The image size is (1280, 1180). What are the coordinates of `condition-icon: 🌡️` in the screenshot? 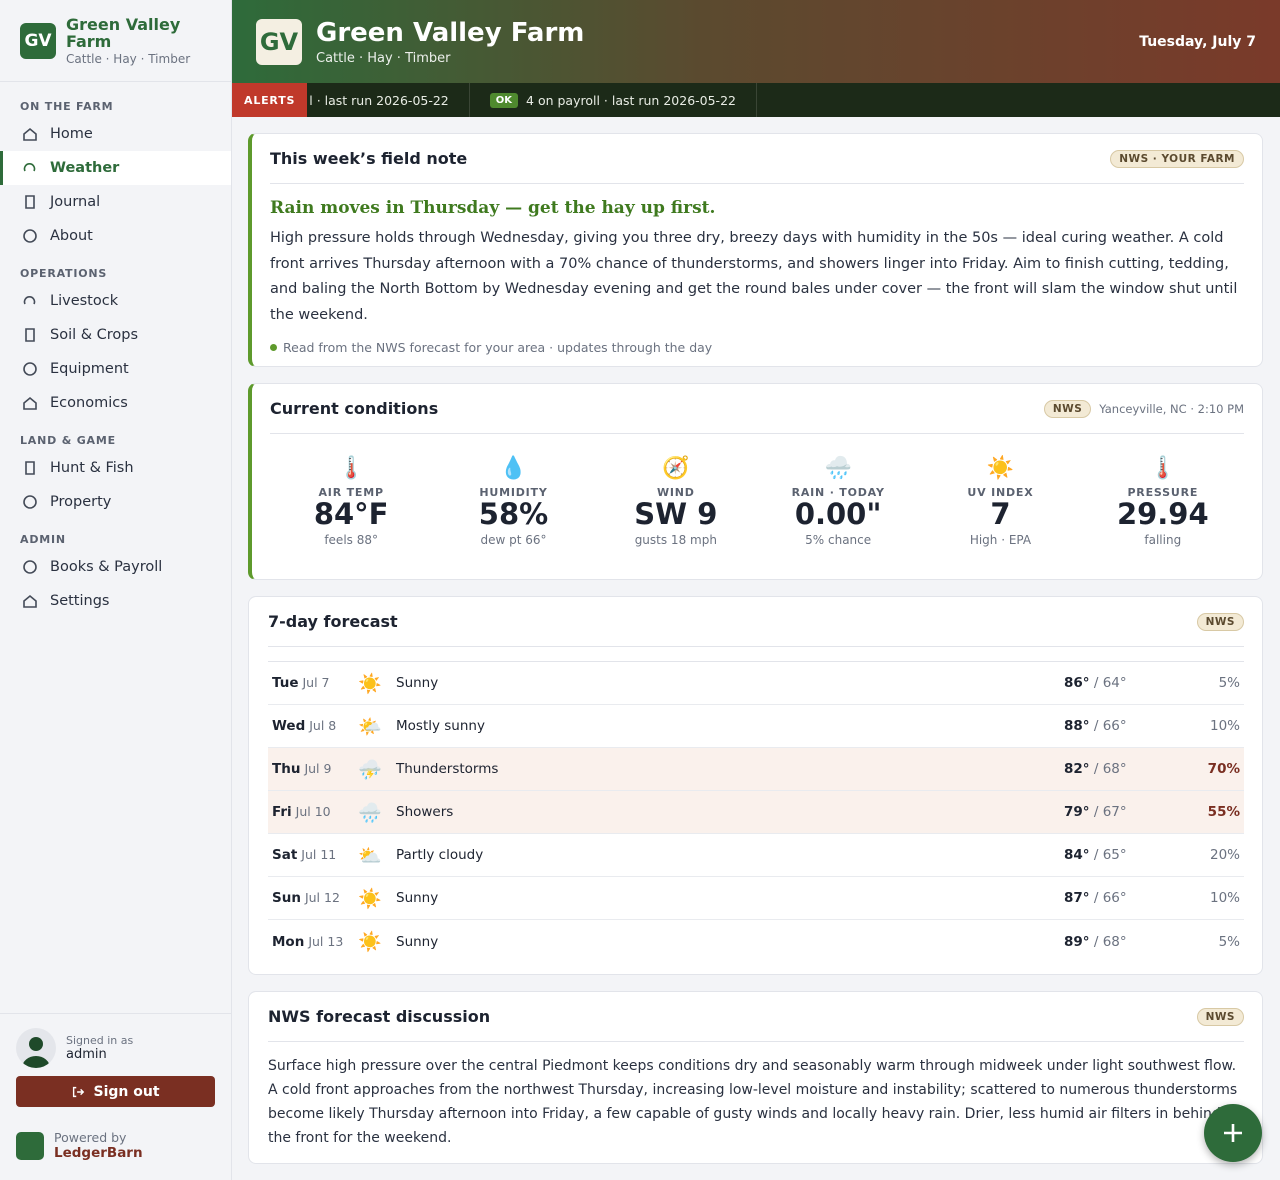 It's located at (351, 468).